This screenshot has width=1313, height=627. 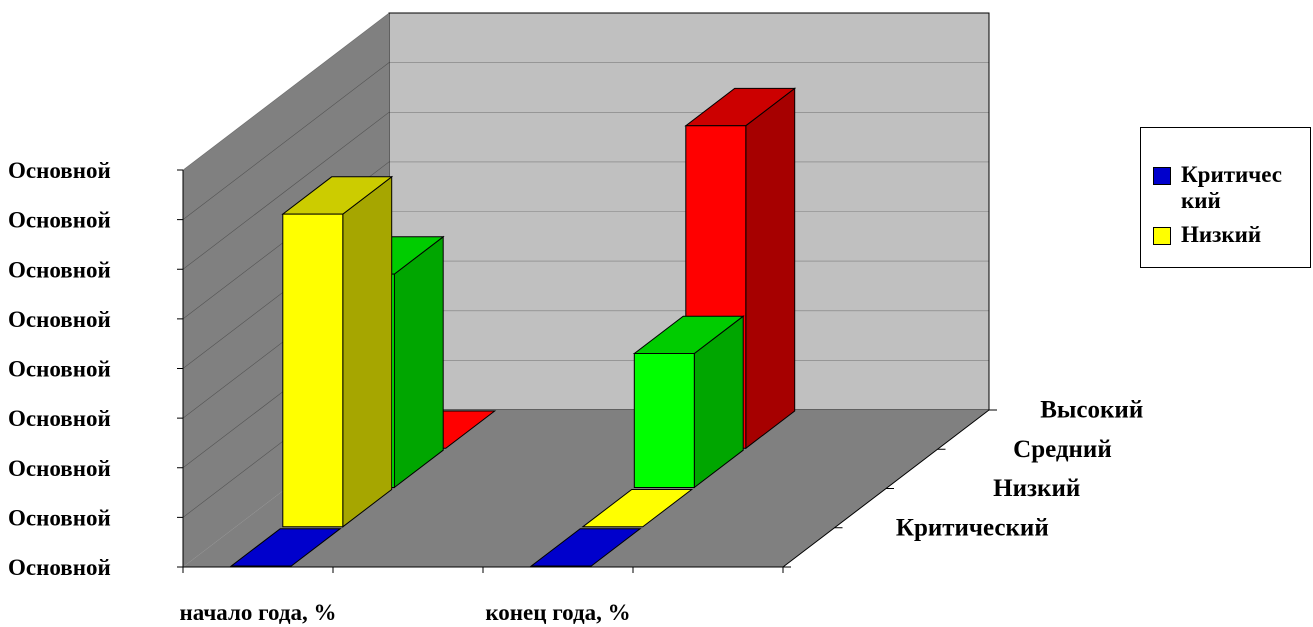 I want to click on x-axis-tick-labels: начало года, % конец года, %, so click(x=404, y=612).